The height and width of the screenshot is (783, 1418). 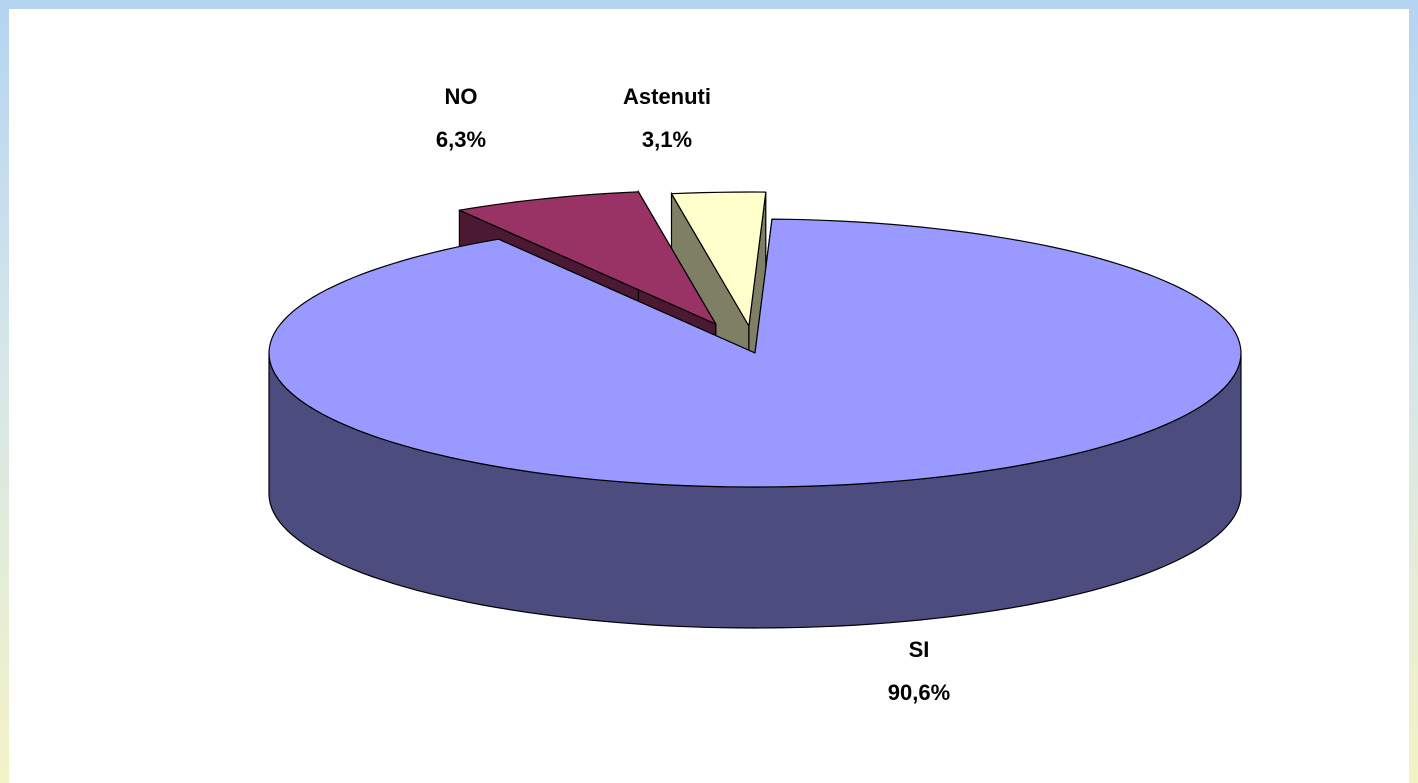 What do you see at coordinates (461, 139) in the screenshot?
I see `slice-value-no: 6,3%` at bounding box center [461, 139].